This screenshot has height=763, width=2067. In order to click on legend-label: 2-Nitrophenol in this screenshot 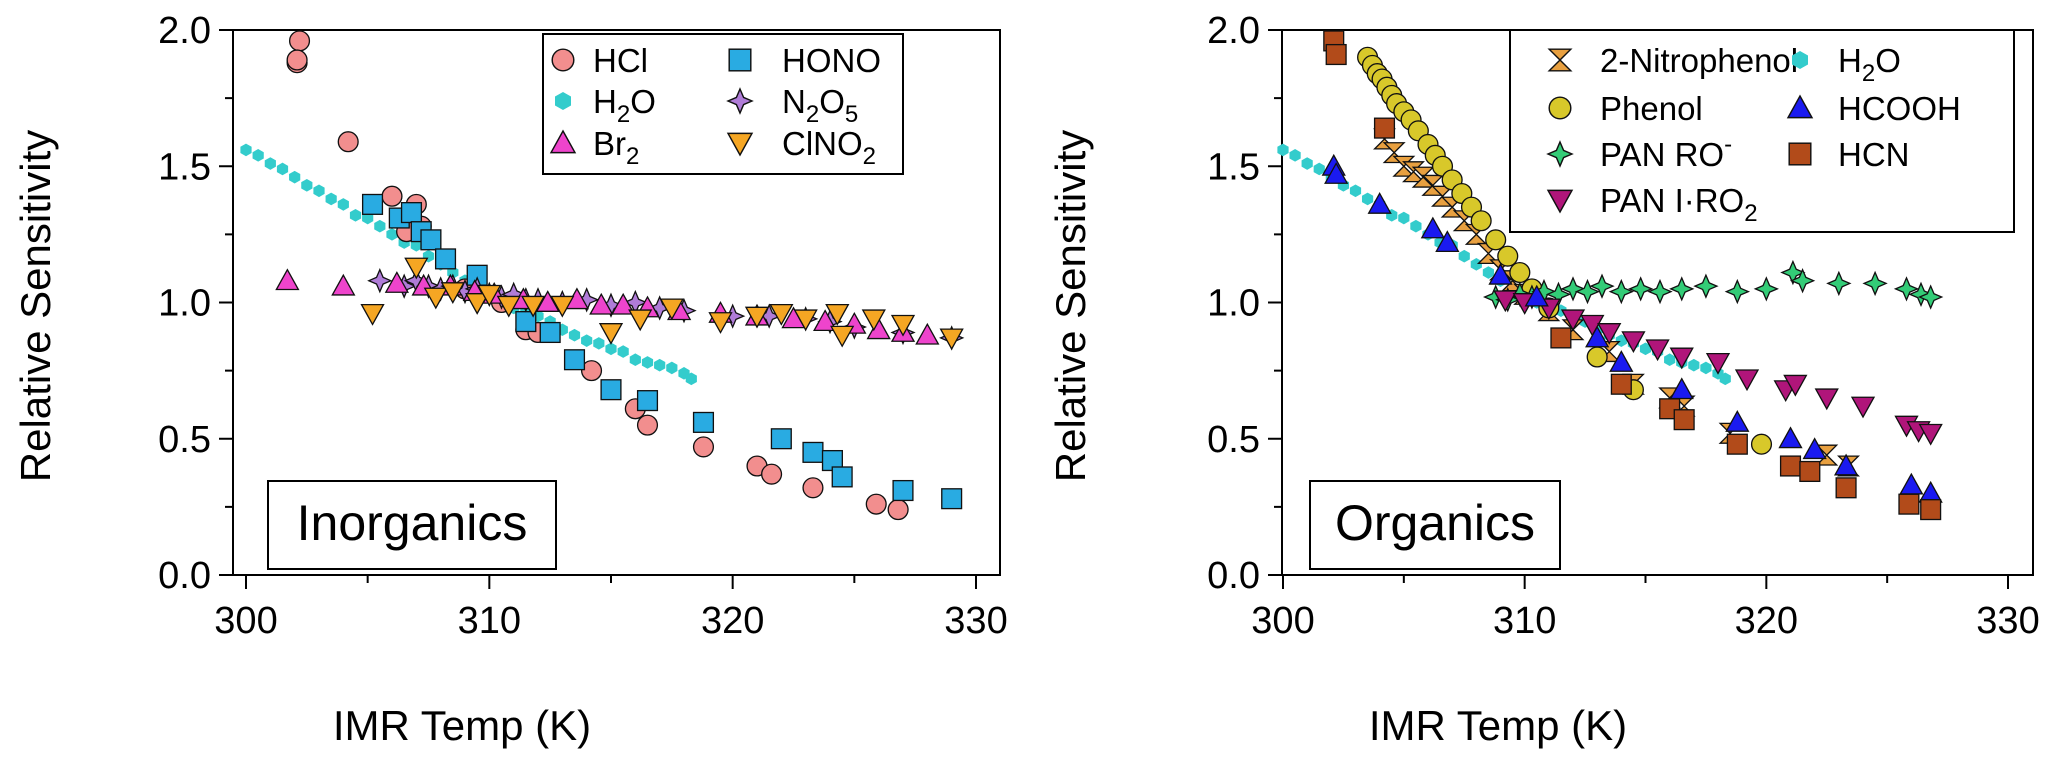, I will do `click(1699, 60)`.